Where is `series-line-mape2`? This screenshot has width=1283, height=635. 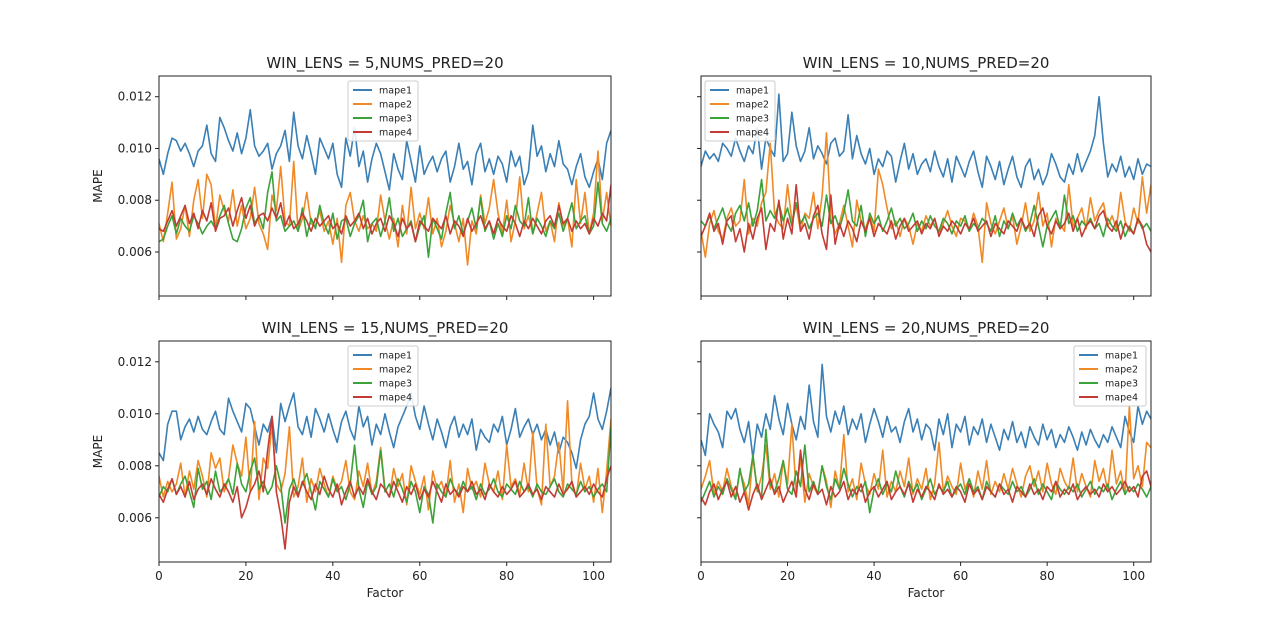 series-line-mape2 is located at coordinates (926, 457).